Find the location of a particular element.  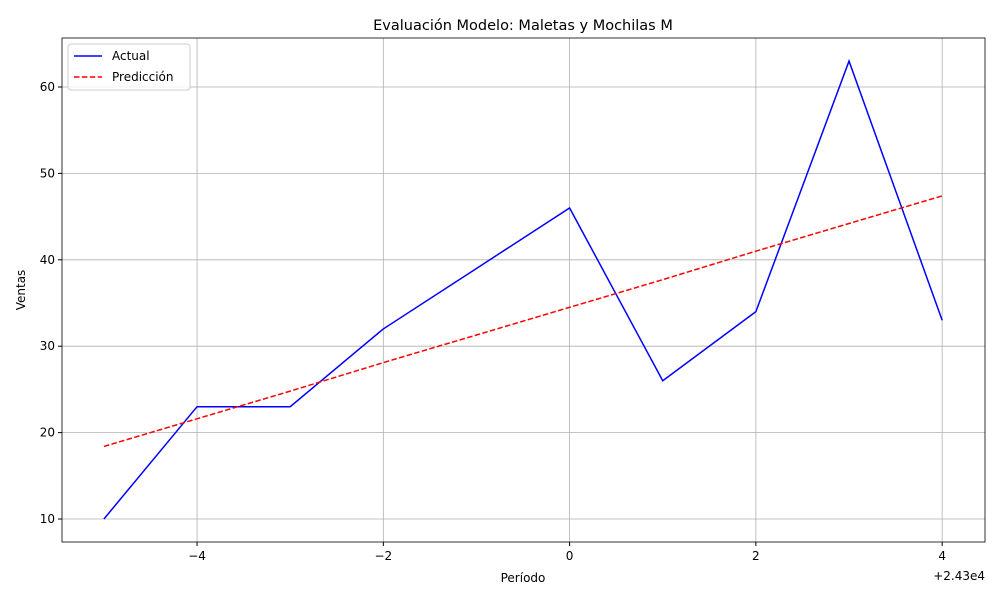

y-tick-label: 10 is located at coordinates (47, 519).